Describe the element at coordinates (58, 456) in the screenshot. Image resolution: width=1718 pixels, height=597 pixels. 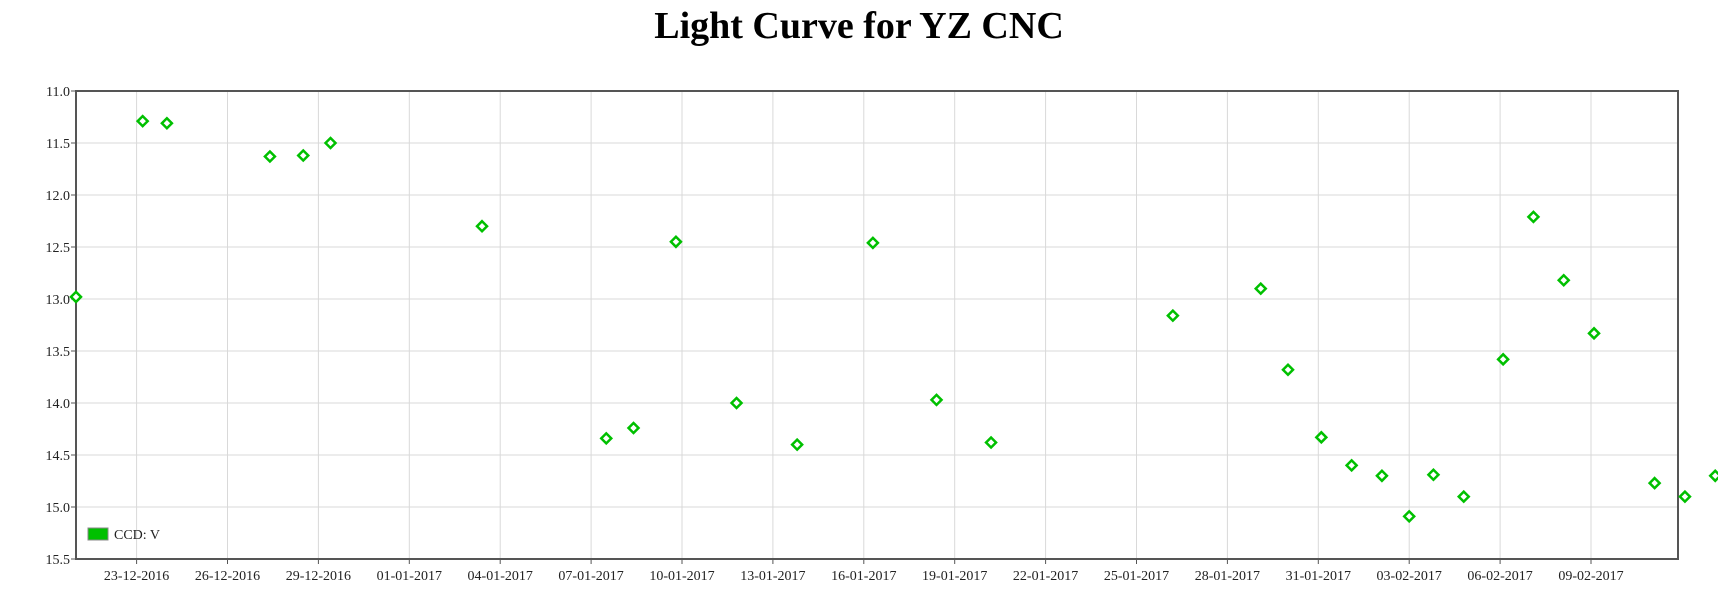
I see `y-tick-label: 14.5` at that location.